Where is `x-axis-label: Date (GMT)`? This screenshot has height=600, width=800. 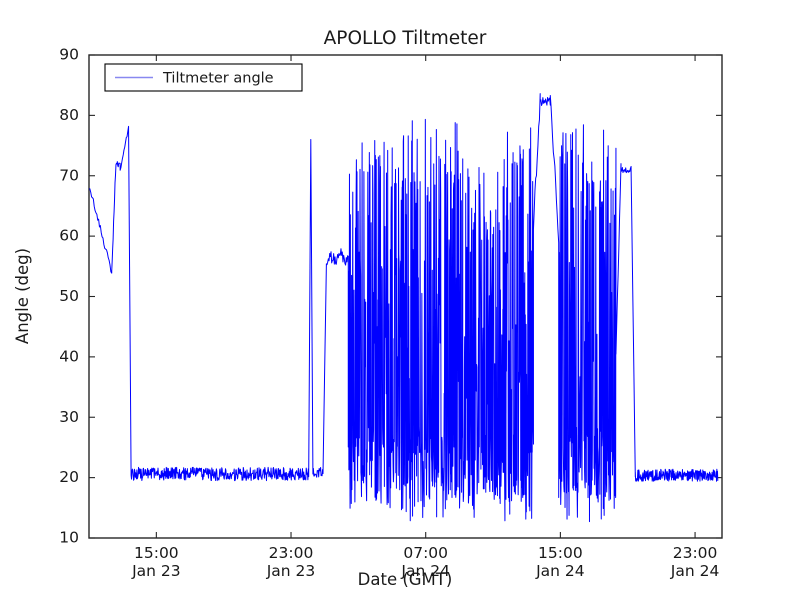
x-axis-label: Date (GMT) is located at coordinates (405, 579).